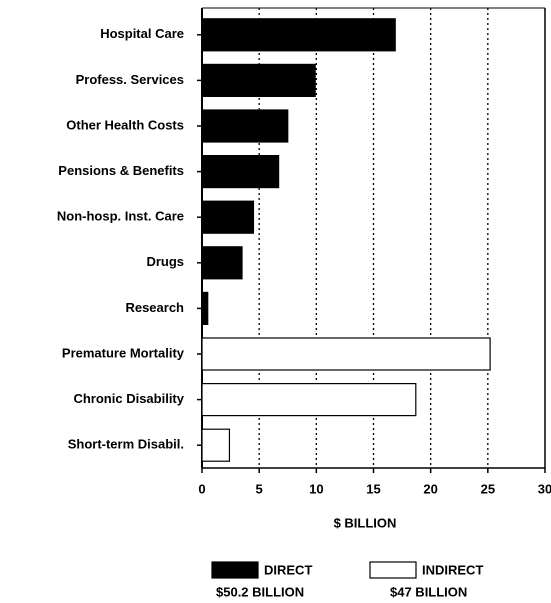  What do you see at coordinates (165, 261) in the screenshot?
I see `y-tick-label: Drugs` at bounding box center [165, 261].